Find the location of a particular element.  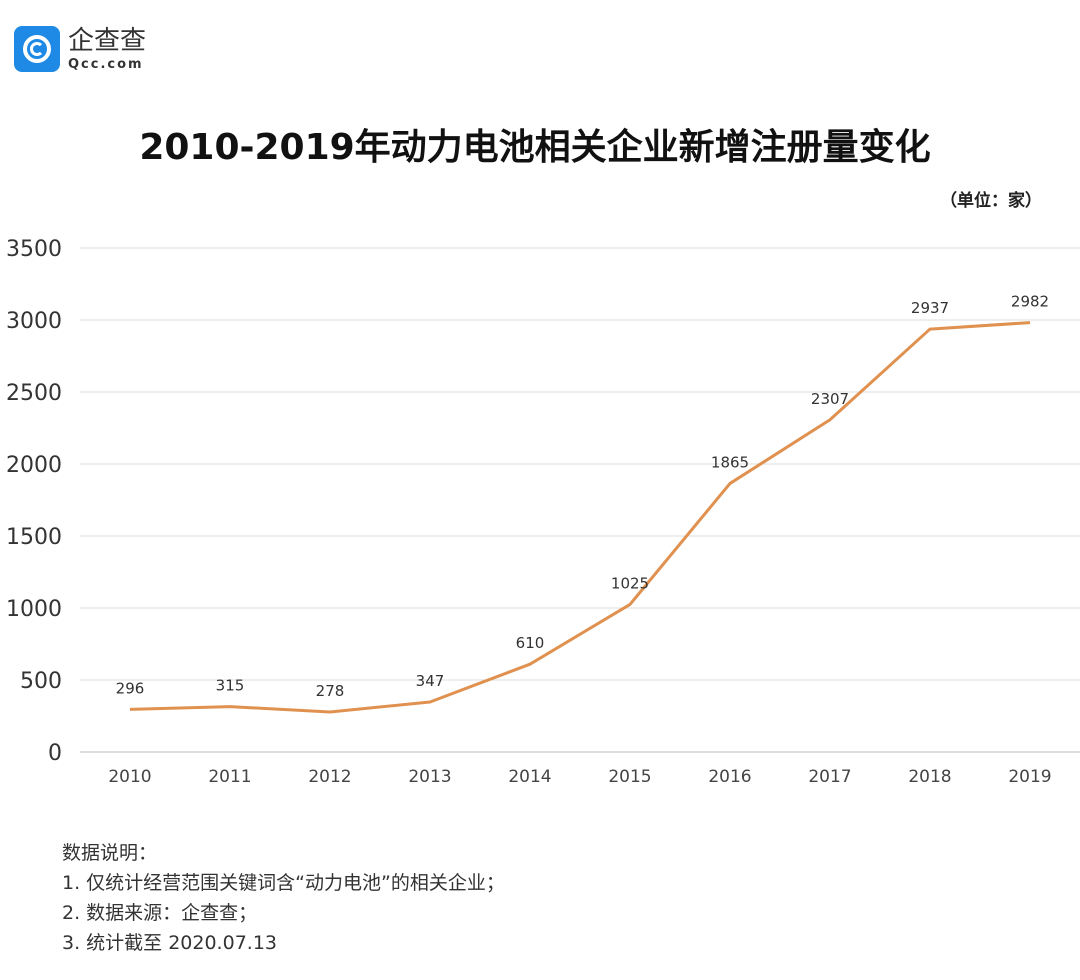

x-tick-label: 2016 is located at coordinates (729, 777).